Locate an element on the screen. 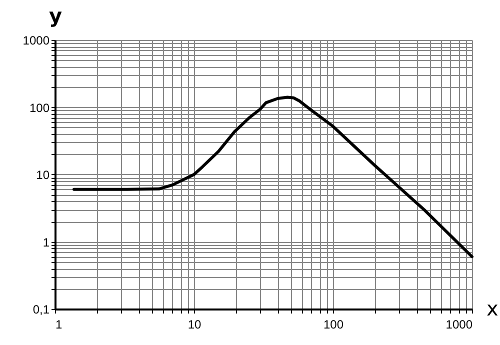 This screenshot has height=345, width=500. y-axis-title: y is located at coordinates (55, 16).